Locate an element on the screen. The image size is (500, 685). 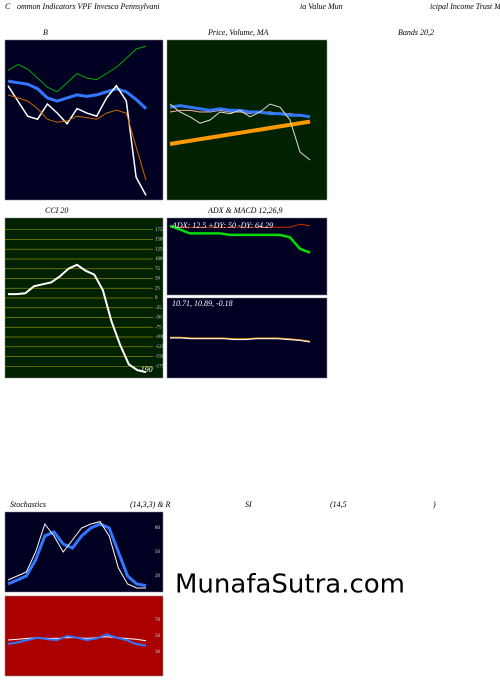
caption: (14,3,3) & R is located at coordinates (150, 504).